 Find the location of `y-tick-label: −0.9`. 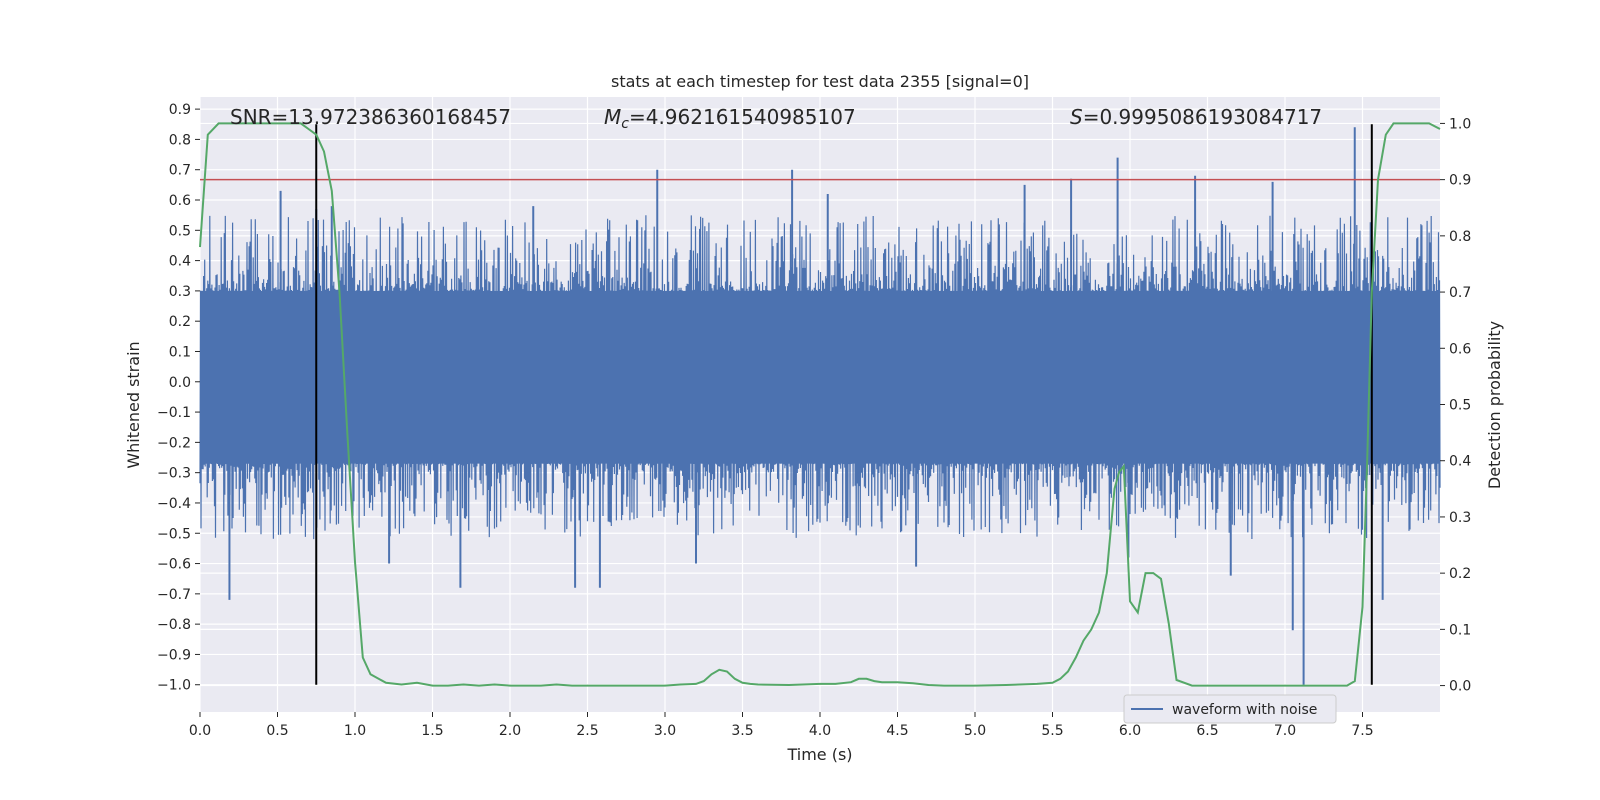

y-tick-label: −0.9 is located at coordinates (174, 655).